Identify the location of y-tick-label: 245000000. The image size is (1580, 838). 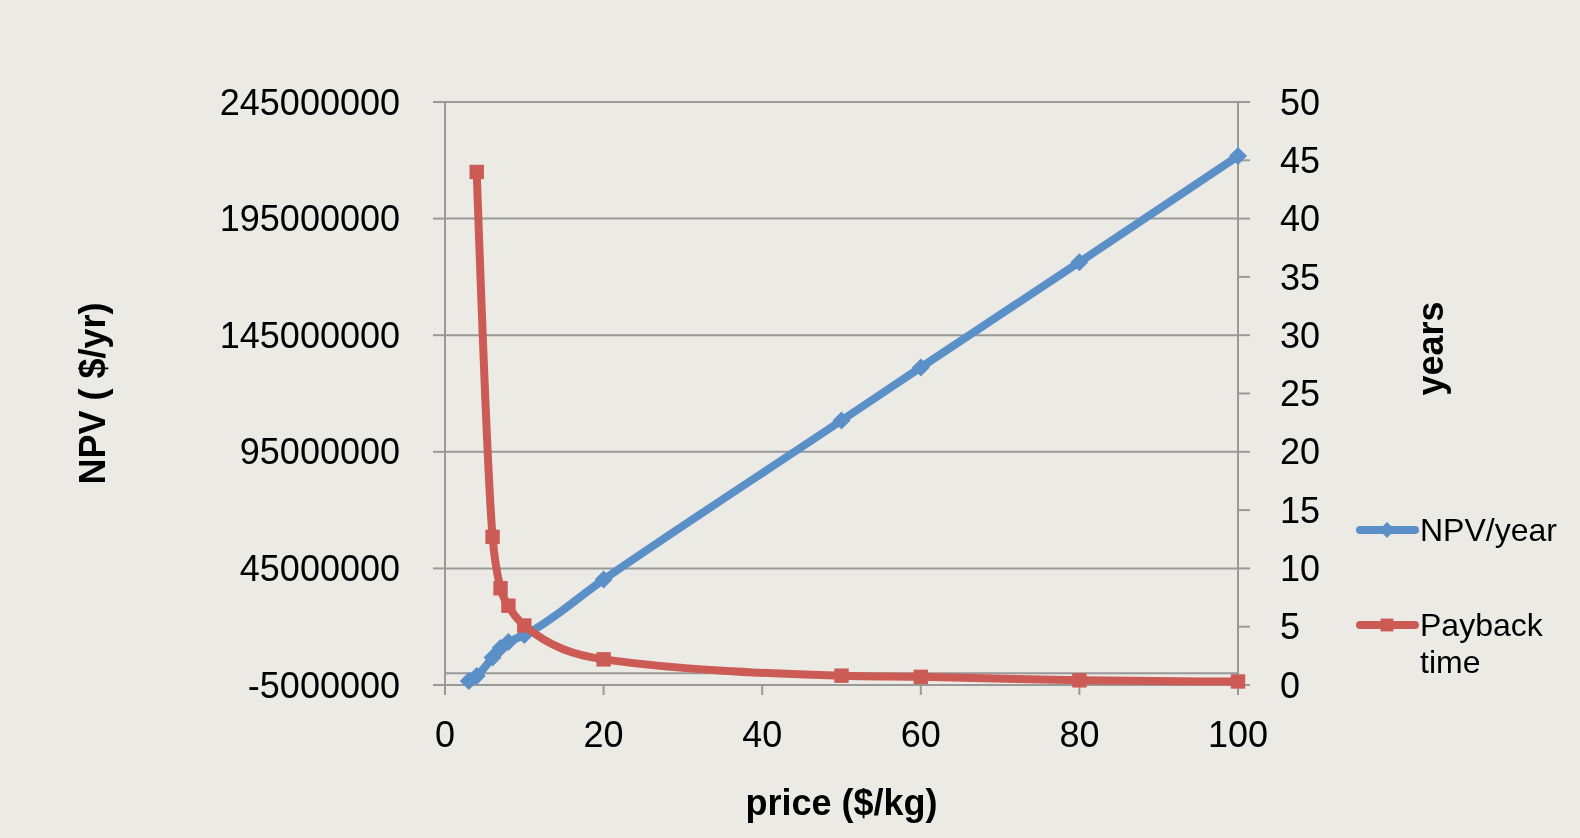
(309, 102).